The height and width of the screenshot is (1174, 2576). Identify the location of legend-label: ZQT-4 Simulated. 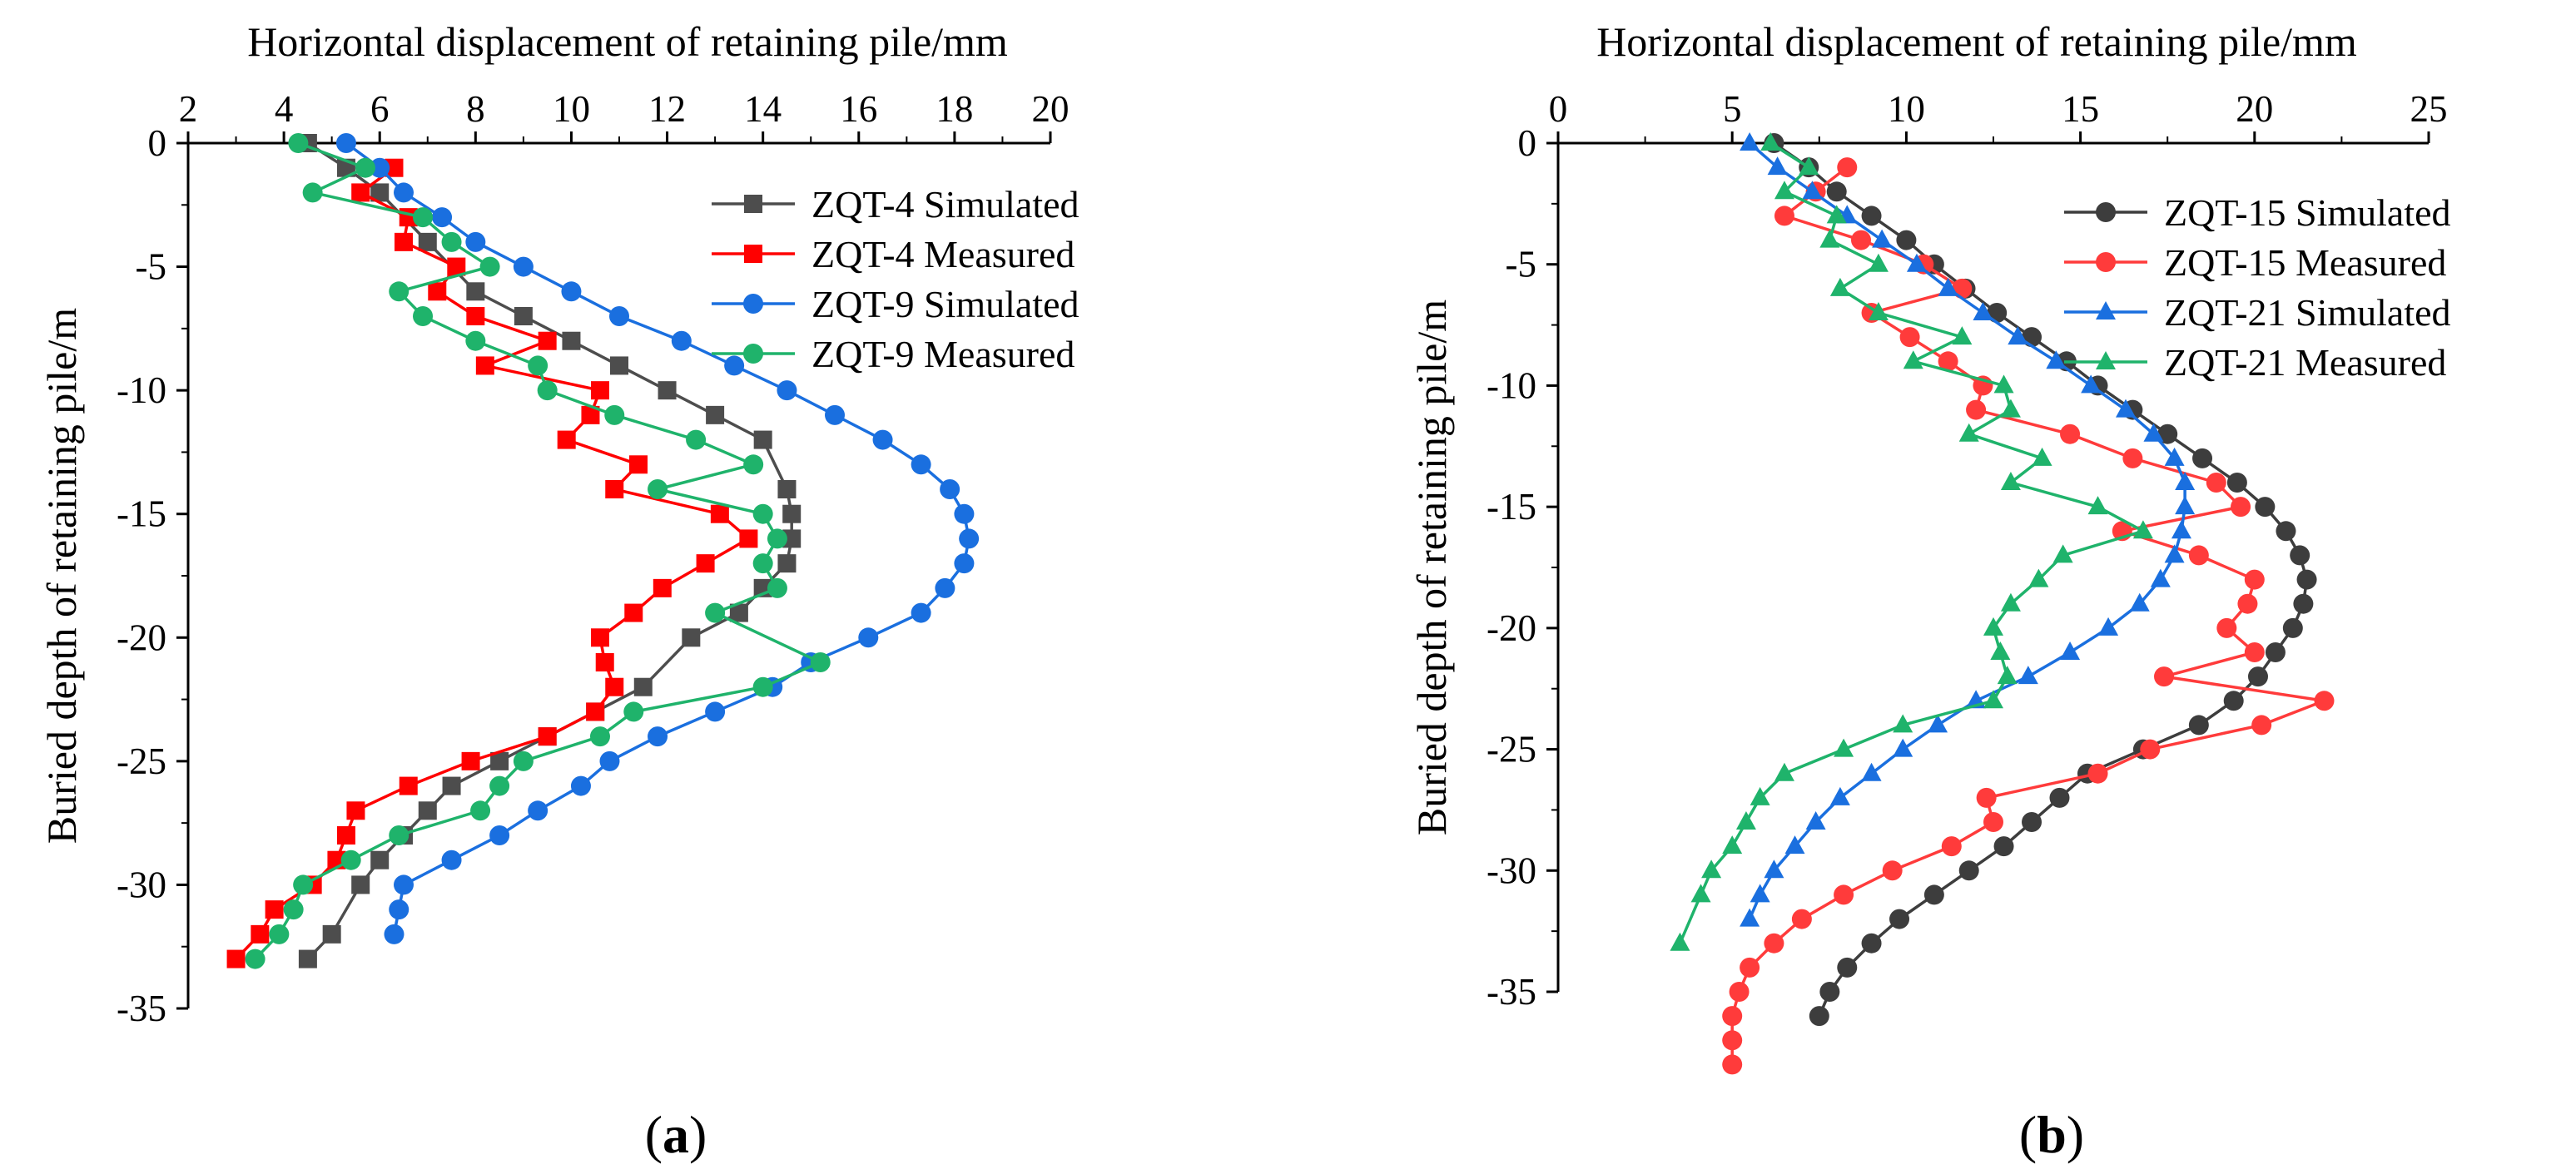
(946, 204).